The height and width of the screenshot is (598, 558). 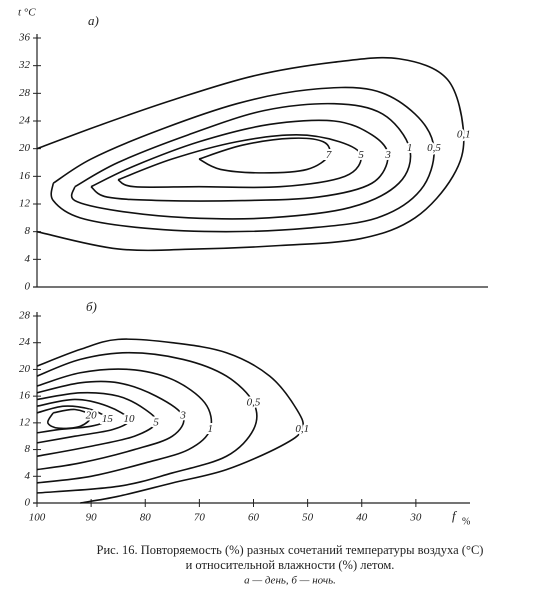 I want to click on x-tick-label: 80, so click(x=146, y=518).